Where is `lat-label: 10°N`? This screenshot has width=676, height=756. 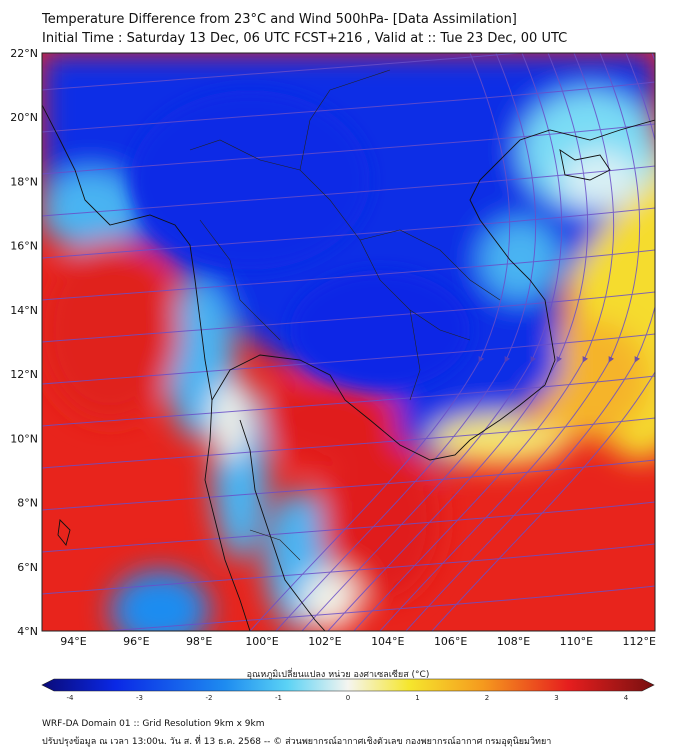 lat-label: 10°N is located at coordinates (24, 438).